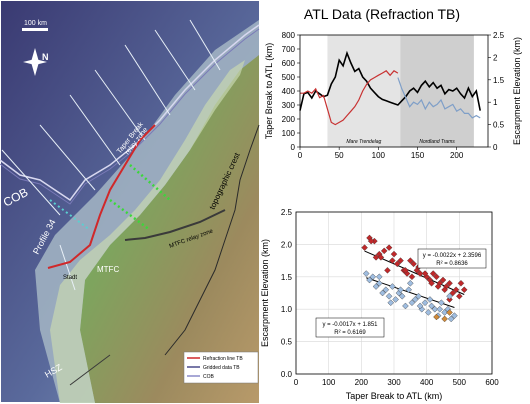 Image resolution: width=530 pixels, height=404 pixels. What do you see at coordinates (293, 147) in the screenshot?
I see `y-tick-label: 0` at bounding box center [293, 147].